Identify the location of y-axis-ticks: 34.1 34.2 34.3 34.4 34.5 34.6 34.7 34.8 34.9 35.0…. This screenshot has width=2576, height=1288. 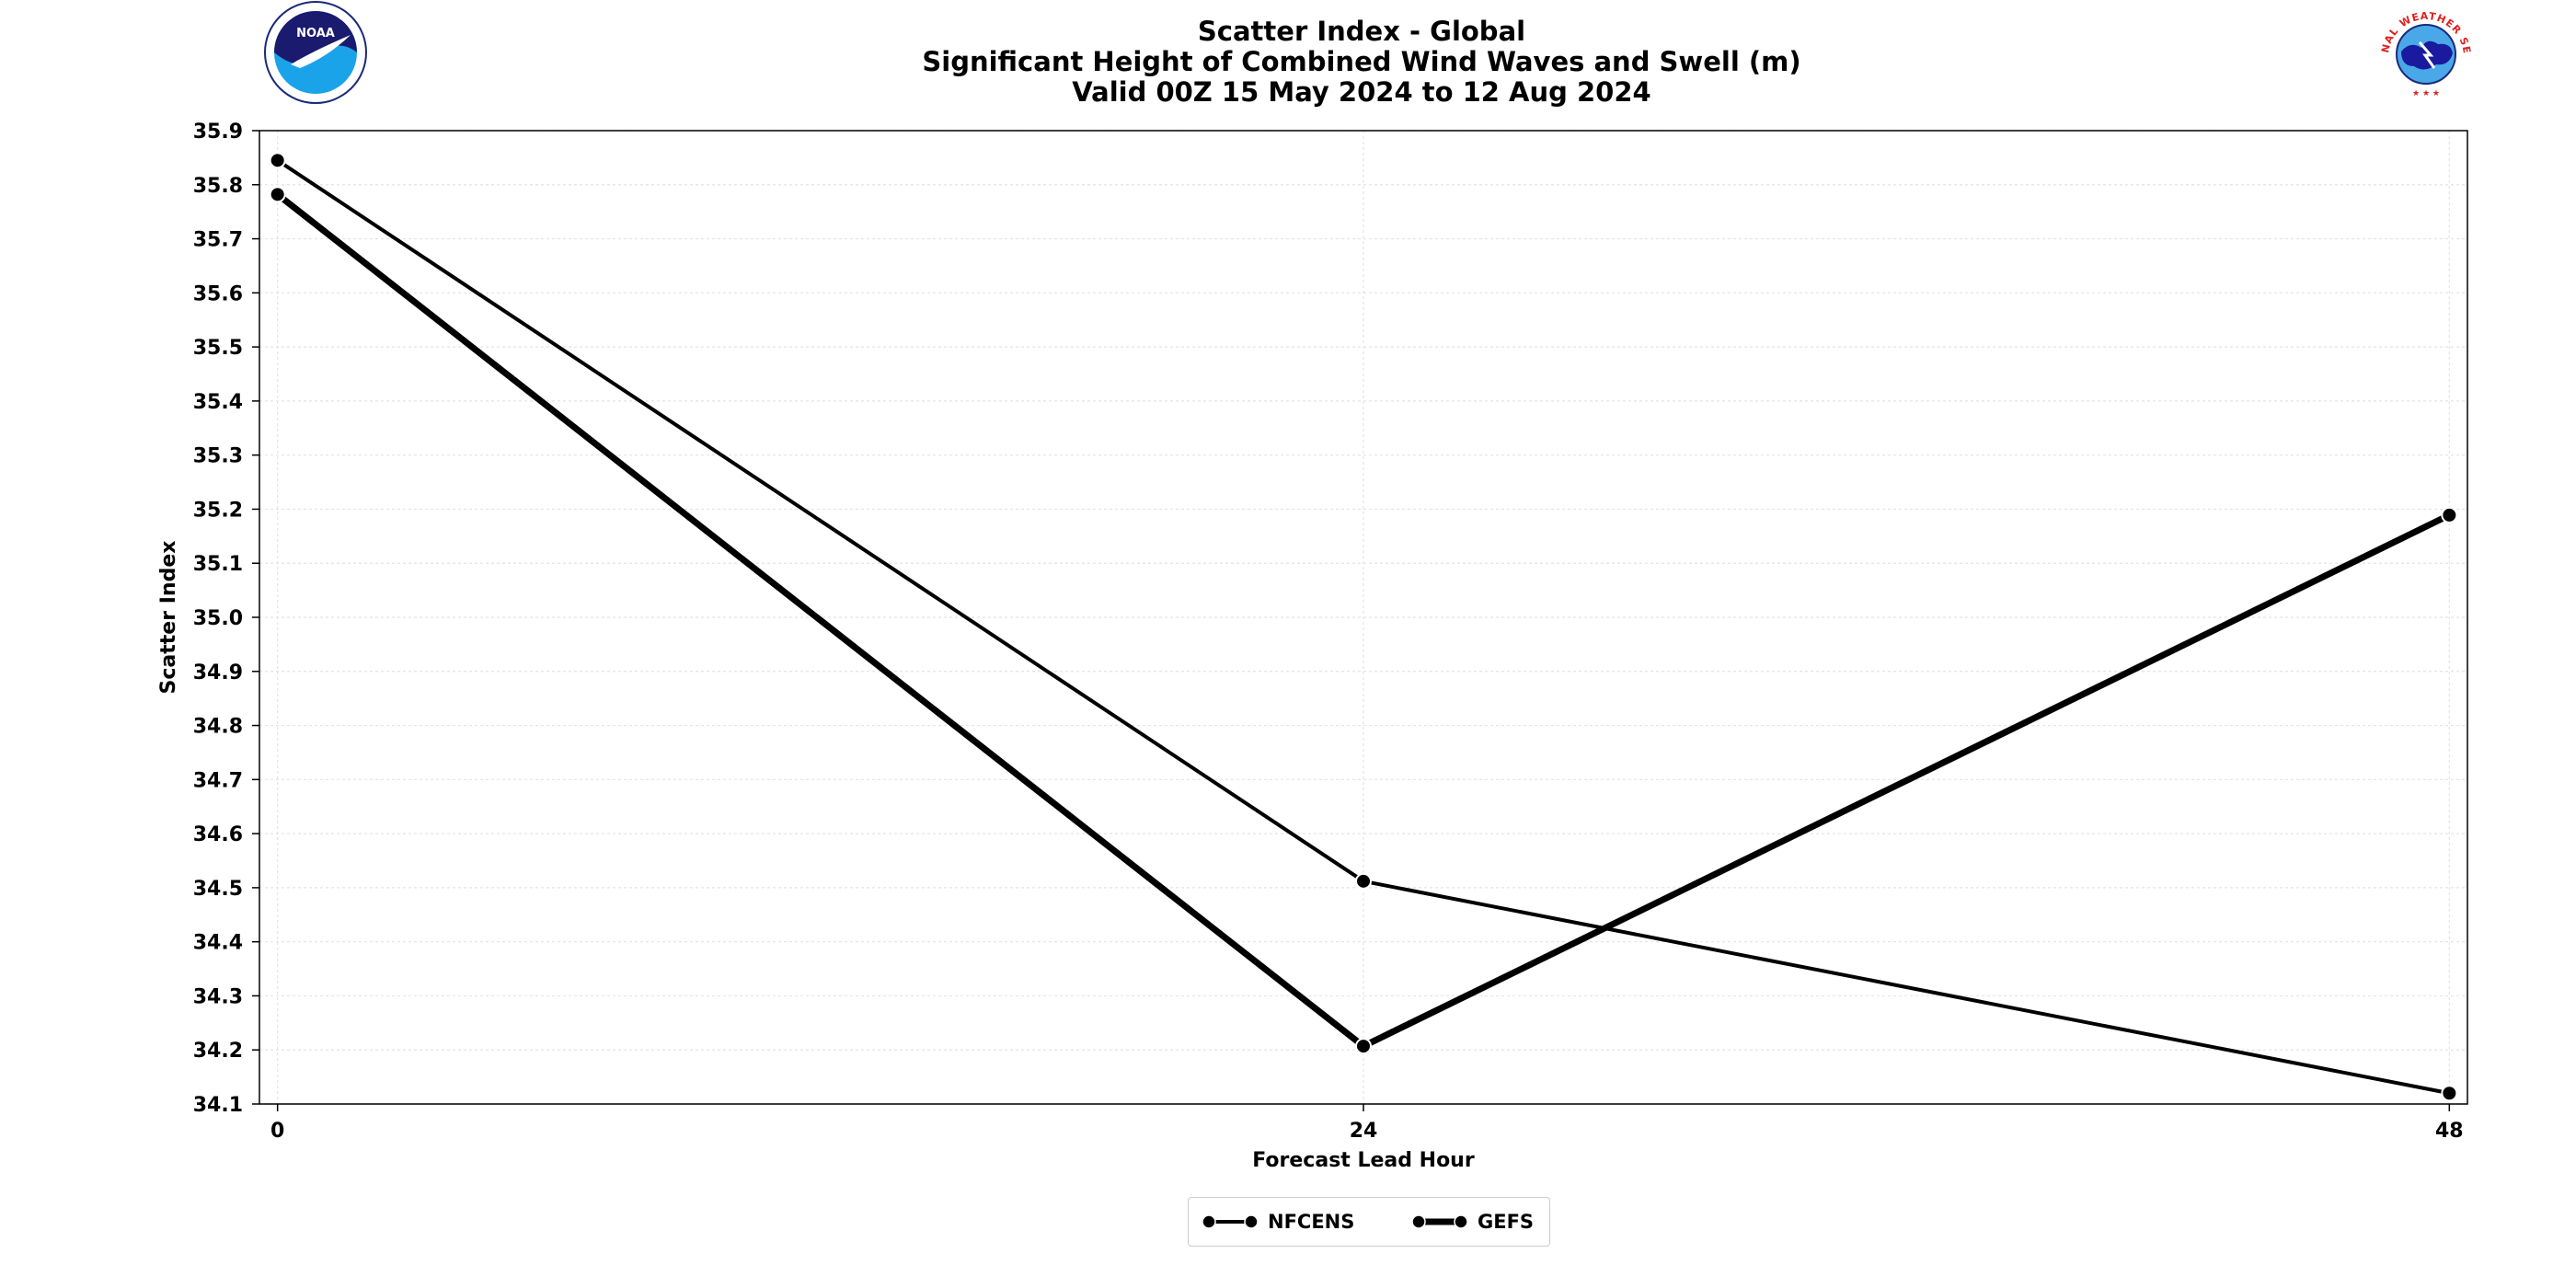
(226, 619).